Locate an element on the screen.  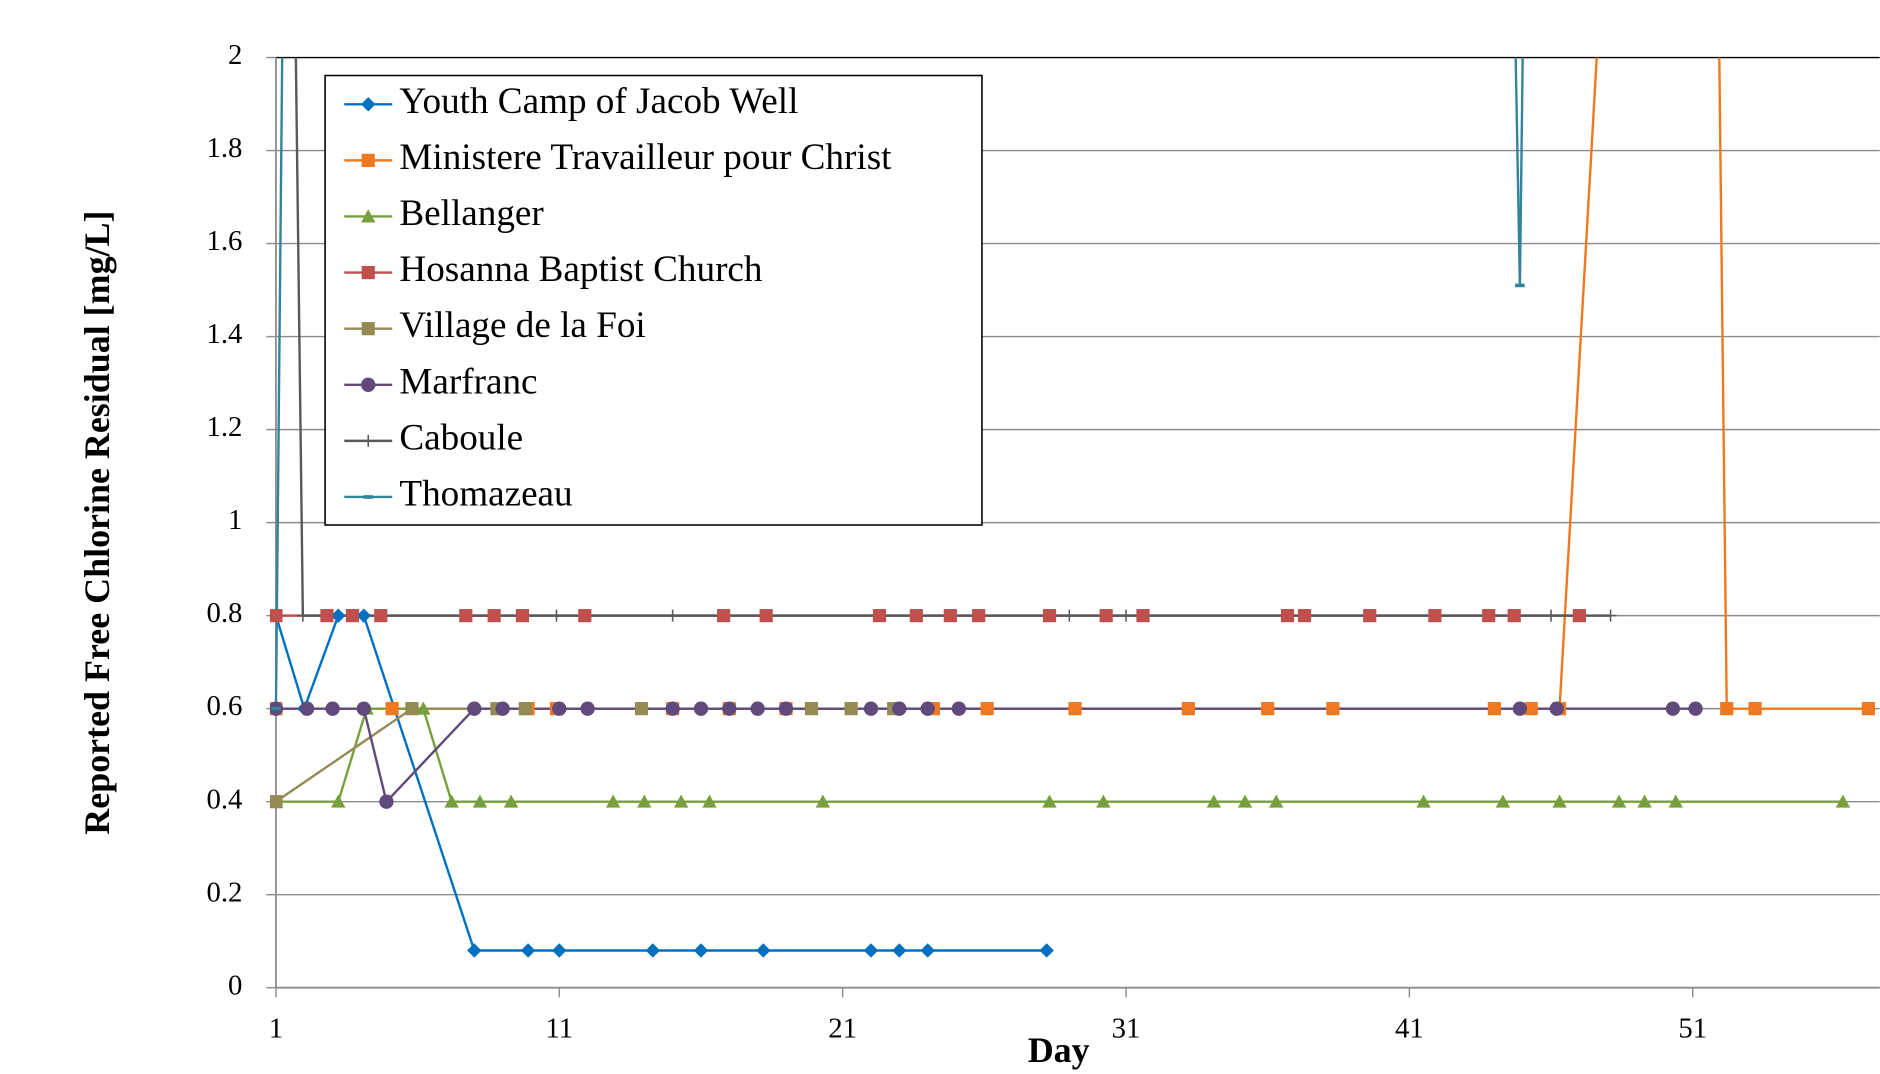
y-tick-label: 1.6 is located at coordinates (224, 241).